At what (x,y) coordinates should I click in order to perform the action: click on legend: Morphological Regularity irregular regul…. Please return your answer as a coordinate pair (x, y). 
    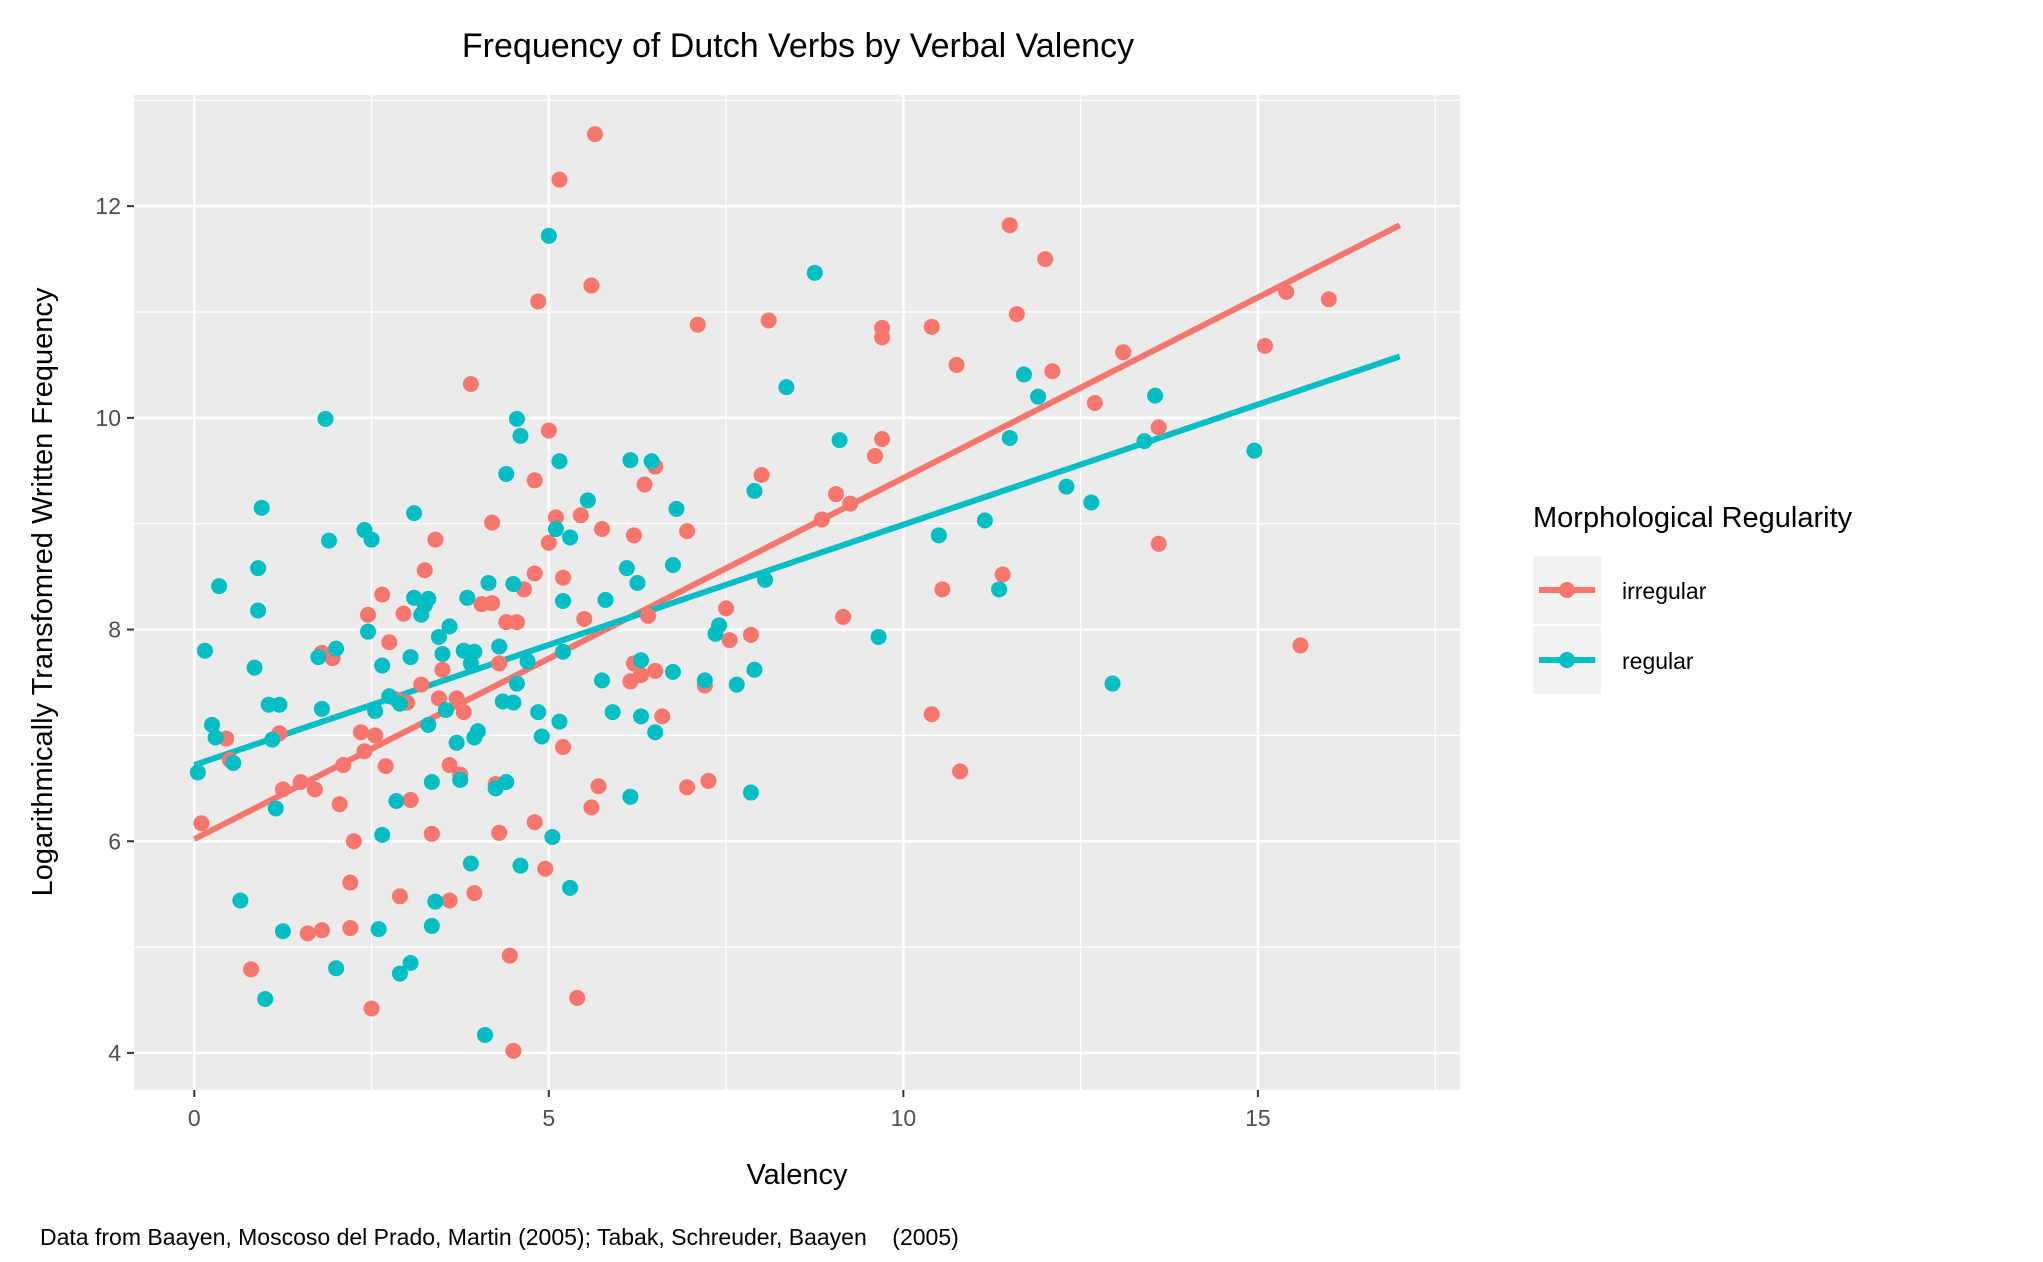
    Looking at the image, I should click on (1693, 598).